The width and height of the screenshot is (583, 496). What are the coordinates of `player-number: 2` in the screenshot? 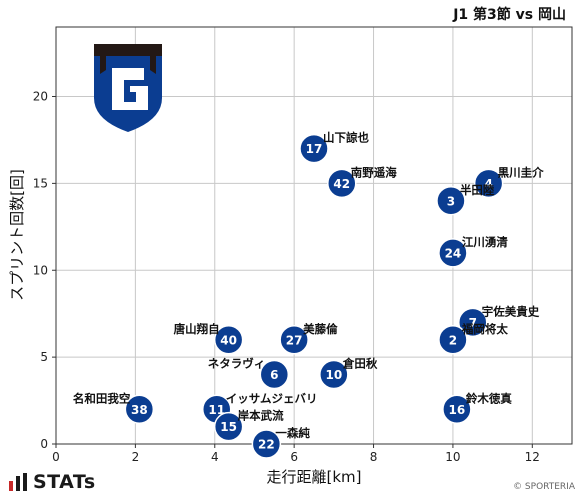 It's located at (453, 340).